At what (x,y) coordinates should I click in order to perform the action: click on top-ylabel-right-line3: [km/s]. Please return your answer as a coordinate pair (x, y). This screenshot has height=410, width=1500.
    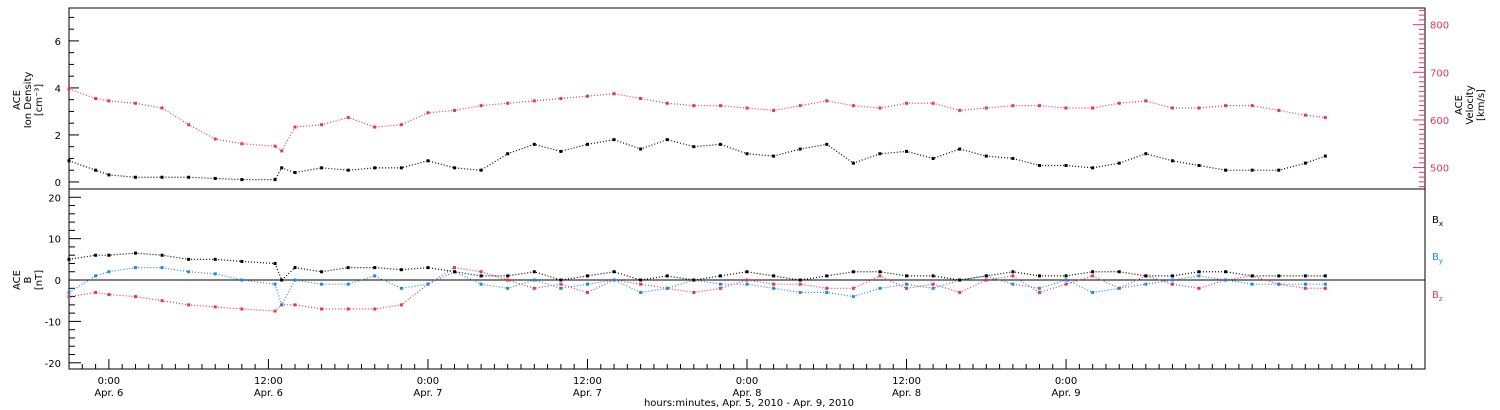
    Looking at the image, I should click on (1481, 105).